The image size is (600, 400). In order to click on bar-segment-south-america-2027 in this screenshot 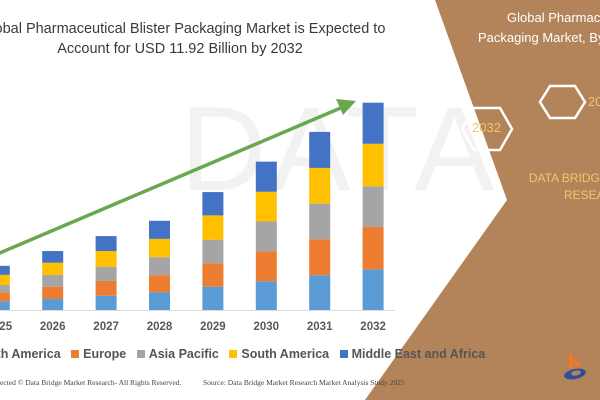, I will do `click(106, 259)`.